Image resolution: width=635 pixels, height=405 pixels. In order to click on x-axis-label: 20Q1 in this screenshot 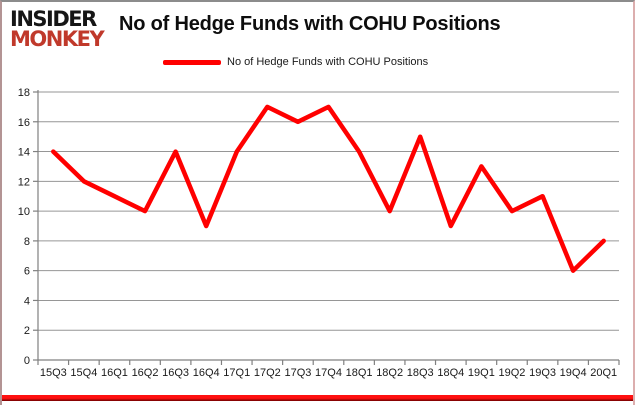, I will do `click(603, 373)`.